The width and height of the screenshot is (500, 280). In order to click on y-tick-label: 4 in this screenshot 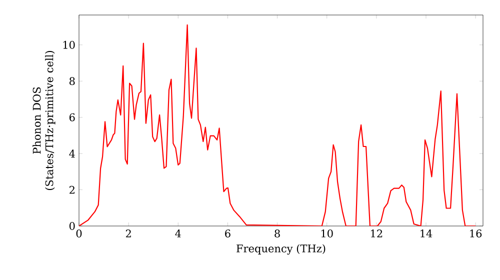, I will do `click(72, 154)`.